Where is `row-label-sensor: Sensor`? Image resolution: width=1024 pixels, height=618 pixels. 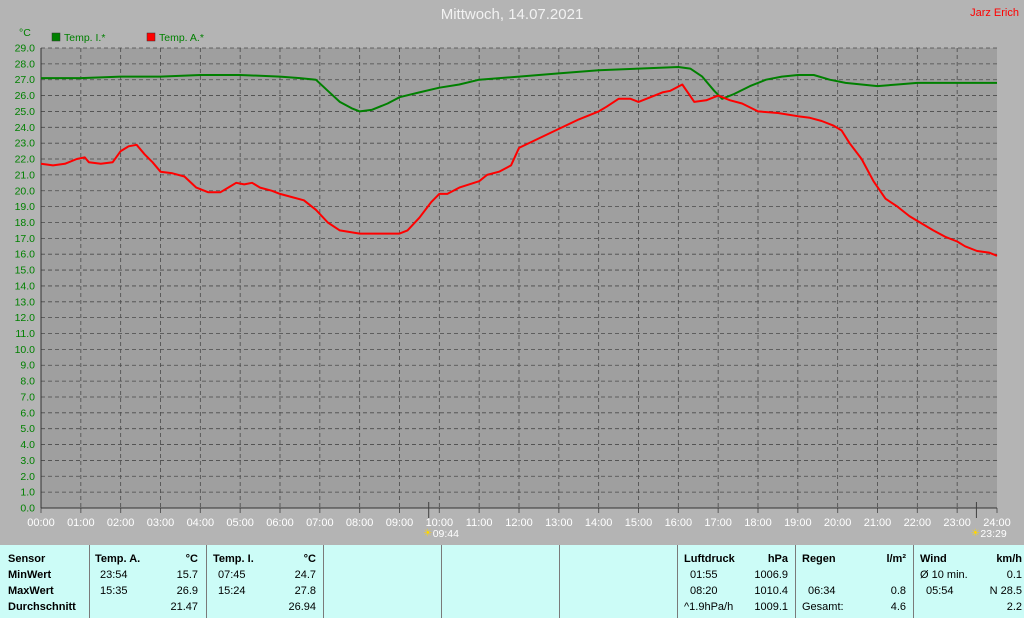 row-label-sensor: Sensor is located at coordinates (27, 559).